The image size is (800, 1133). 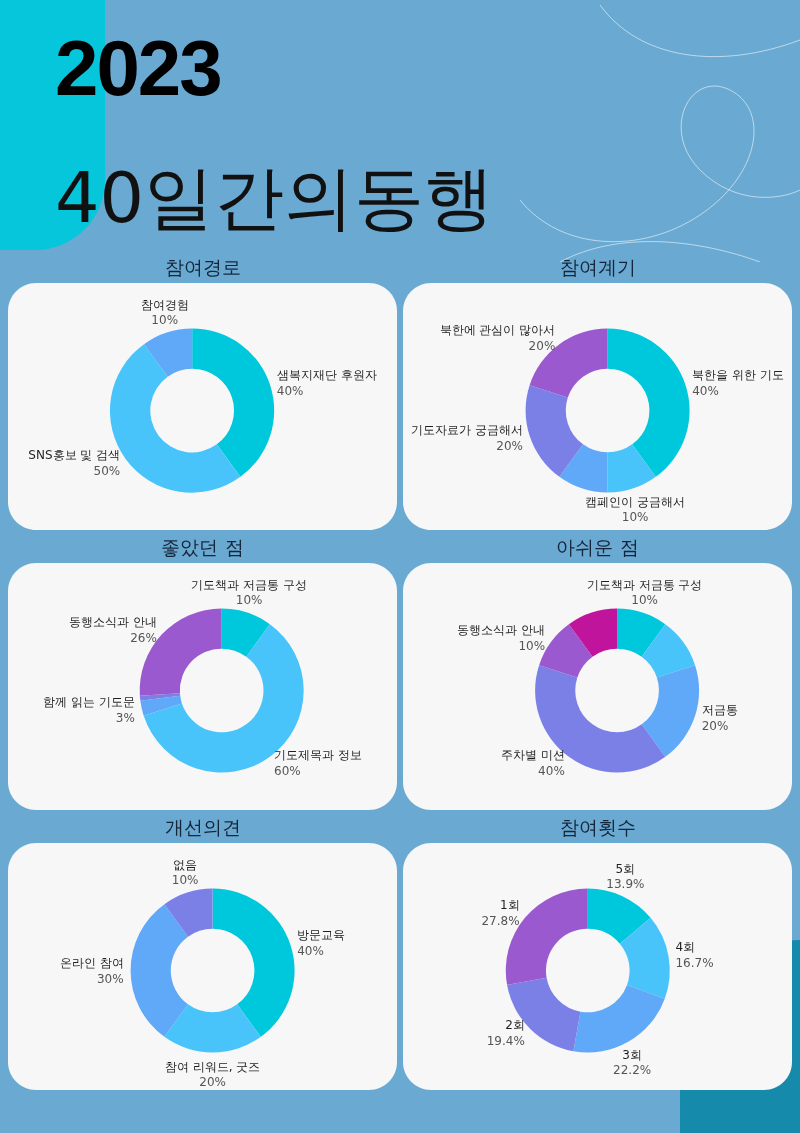 What do you see at coordinates (685, 947) in the screenshot?
I see `slice-label: 4회` at bounding box center [685, 947].